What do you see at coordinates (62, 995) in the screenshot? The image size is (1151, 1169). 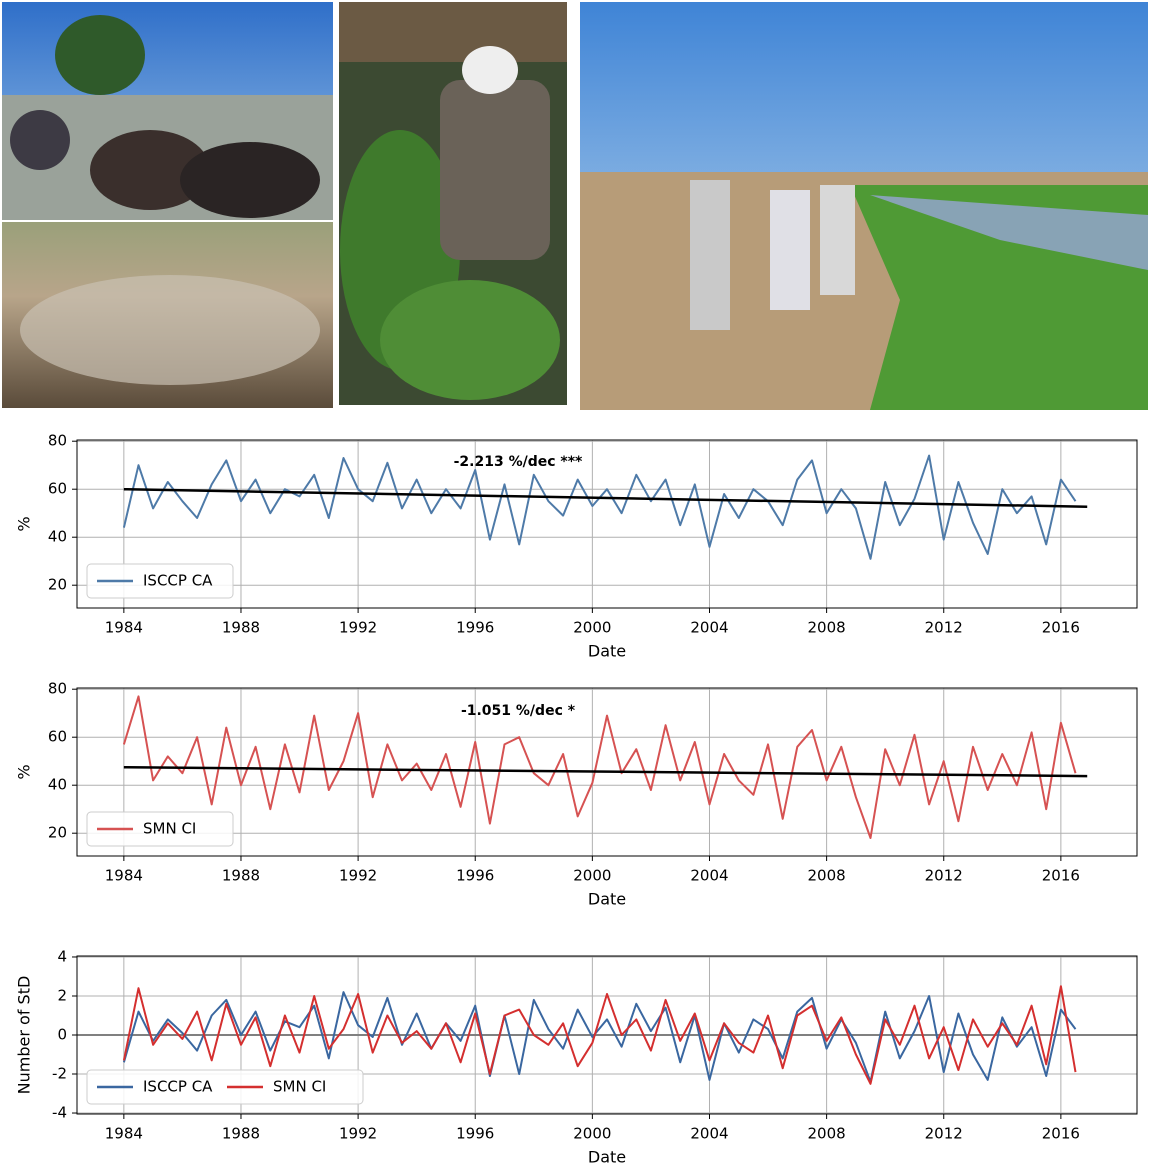 I see `y-tick-label: 2` at bounding box center [62, 995].